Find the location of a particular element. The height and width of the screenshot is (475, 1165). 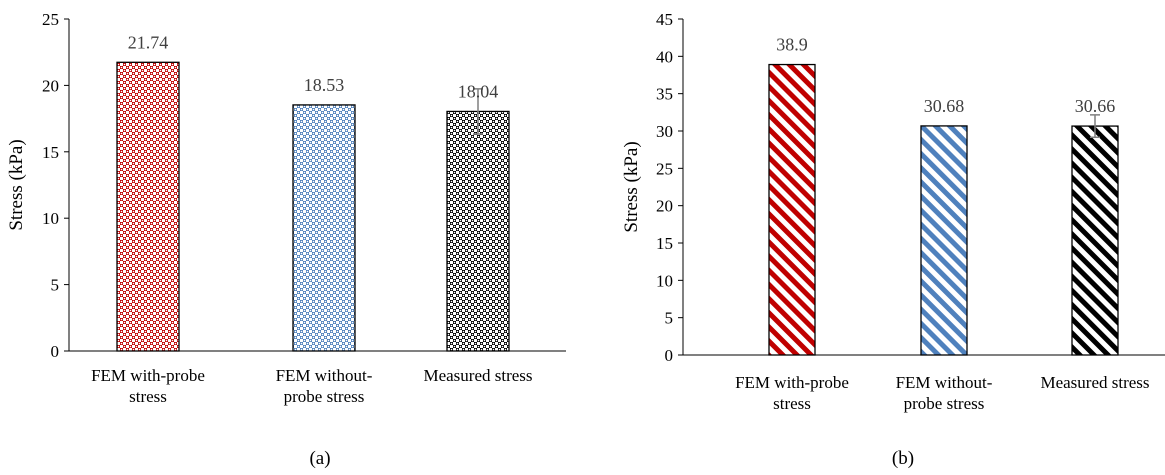

y-tick-label: 45 is located at coordinates (664, 19).